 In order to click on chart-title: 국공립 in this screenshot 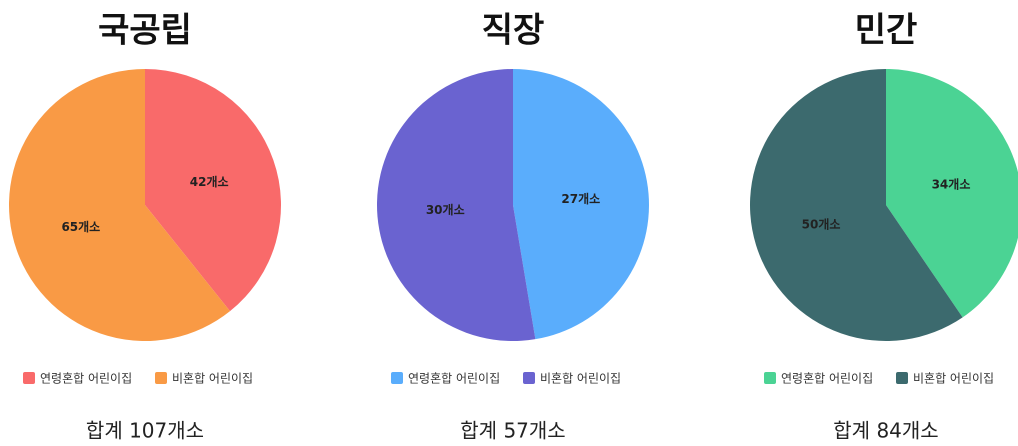, I will do `click(145, 31)`.